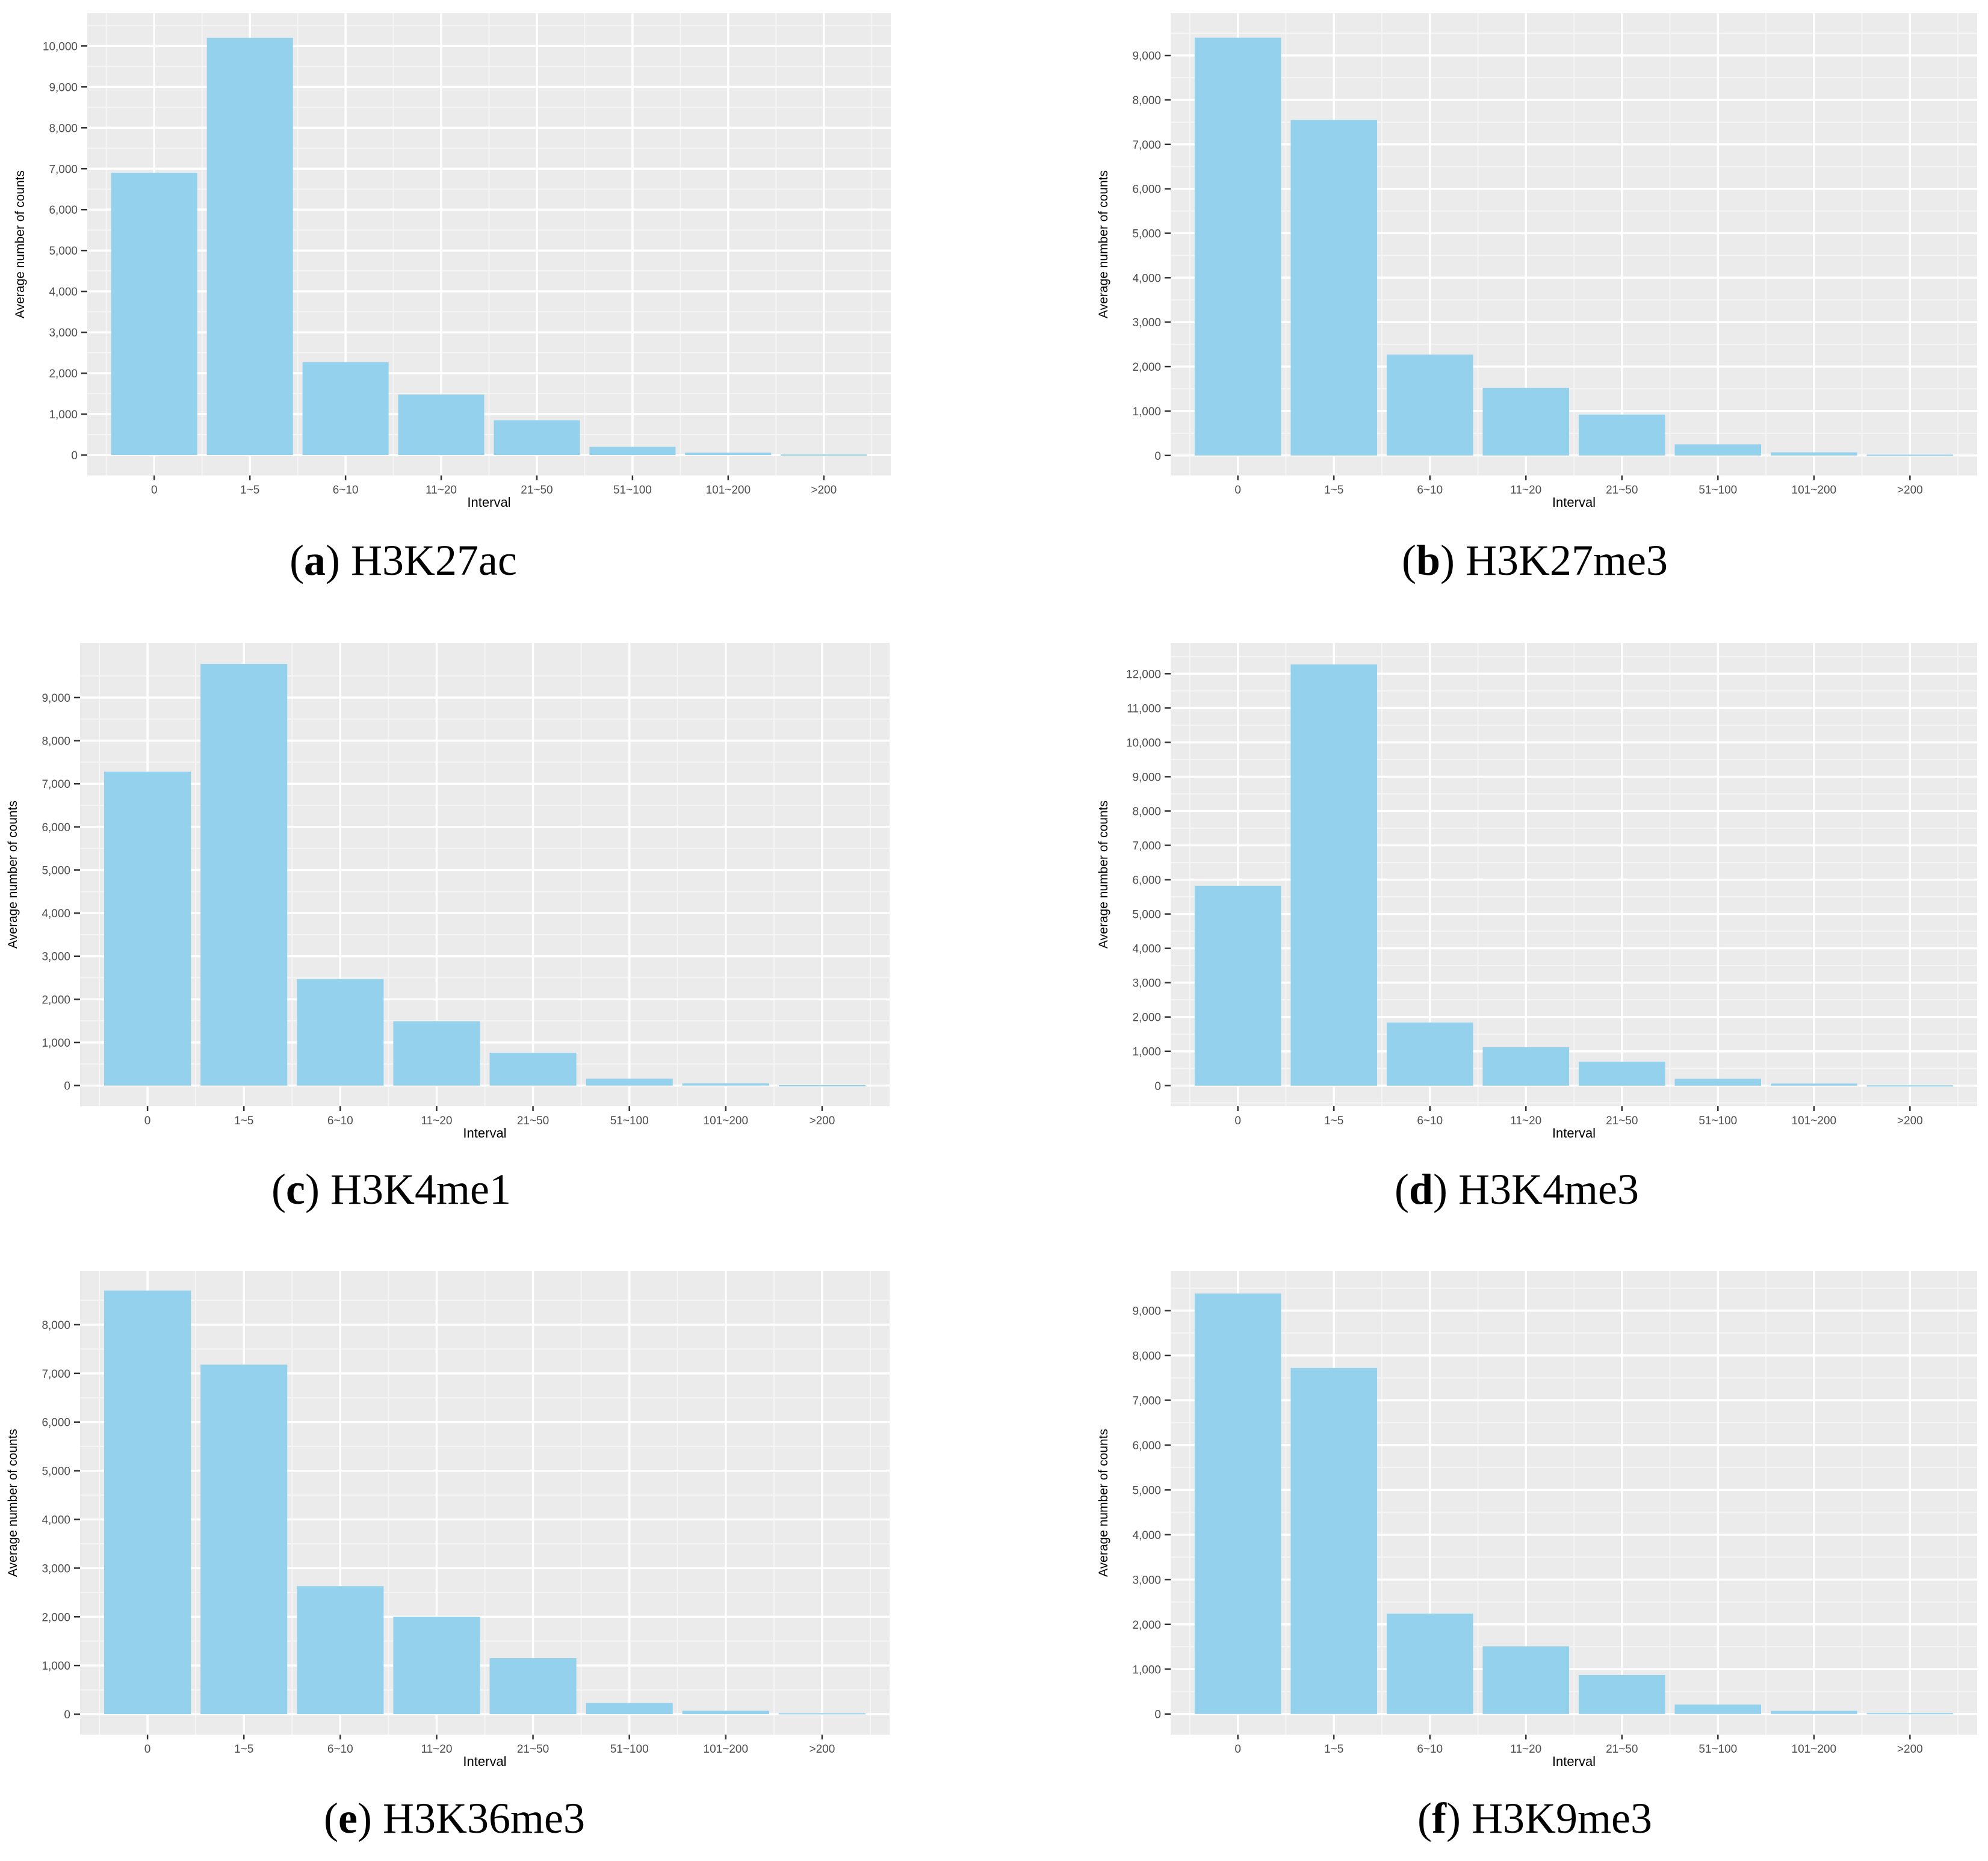 This screenshot has height=1861, width=1988. What do you see at coordinates (56, 828) in the screenshot?
I see `y-tick-label-c: 6,000` at bounding box center [56, 828].